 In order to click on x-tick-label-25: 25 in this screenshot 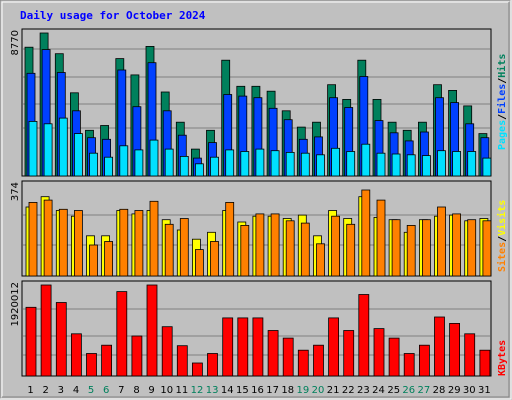, I will do `click(393, 390)`.